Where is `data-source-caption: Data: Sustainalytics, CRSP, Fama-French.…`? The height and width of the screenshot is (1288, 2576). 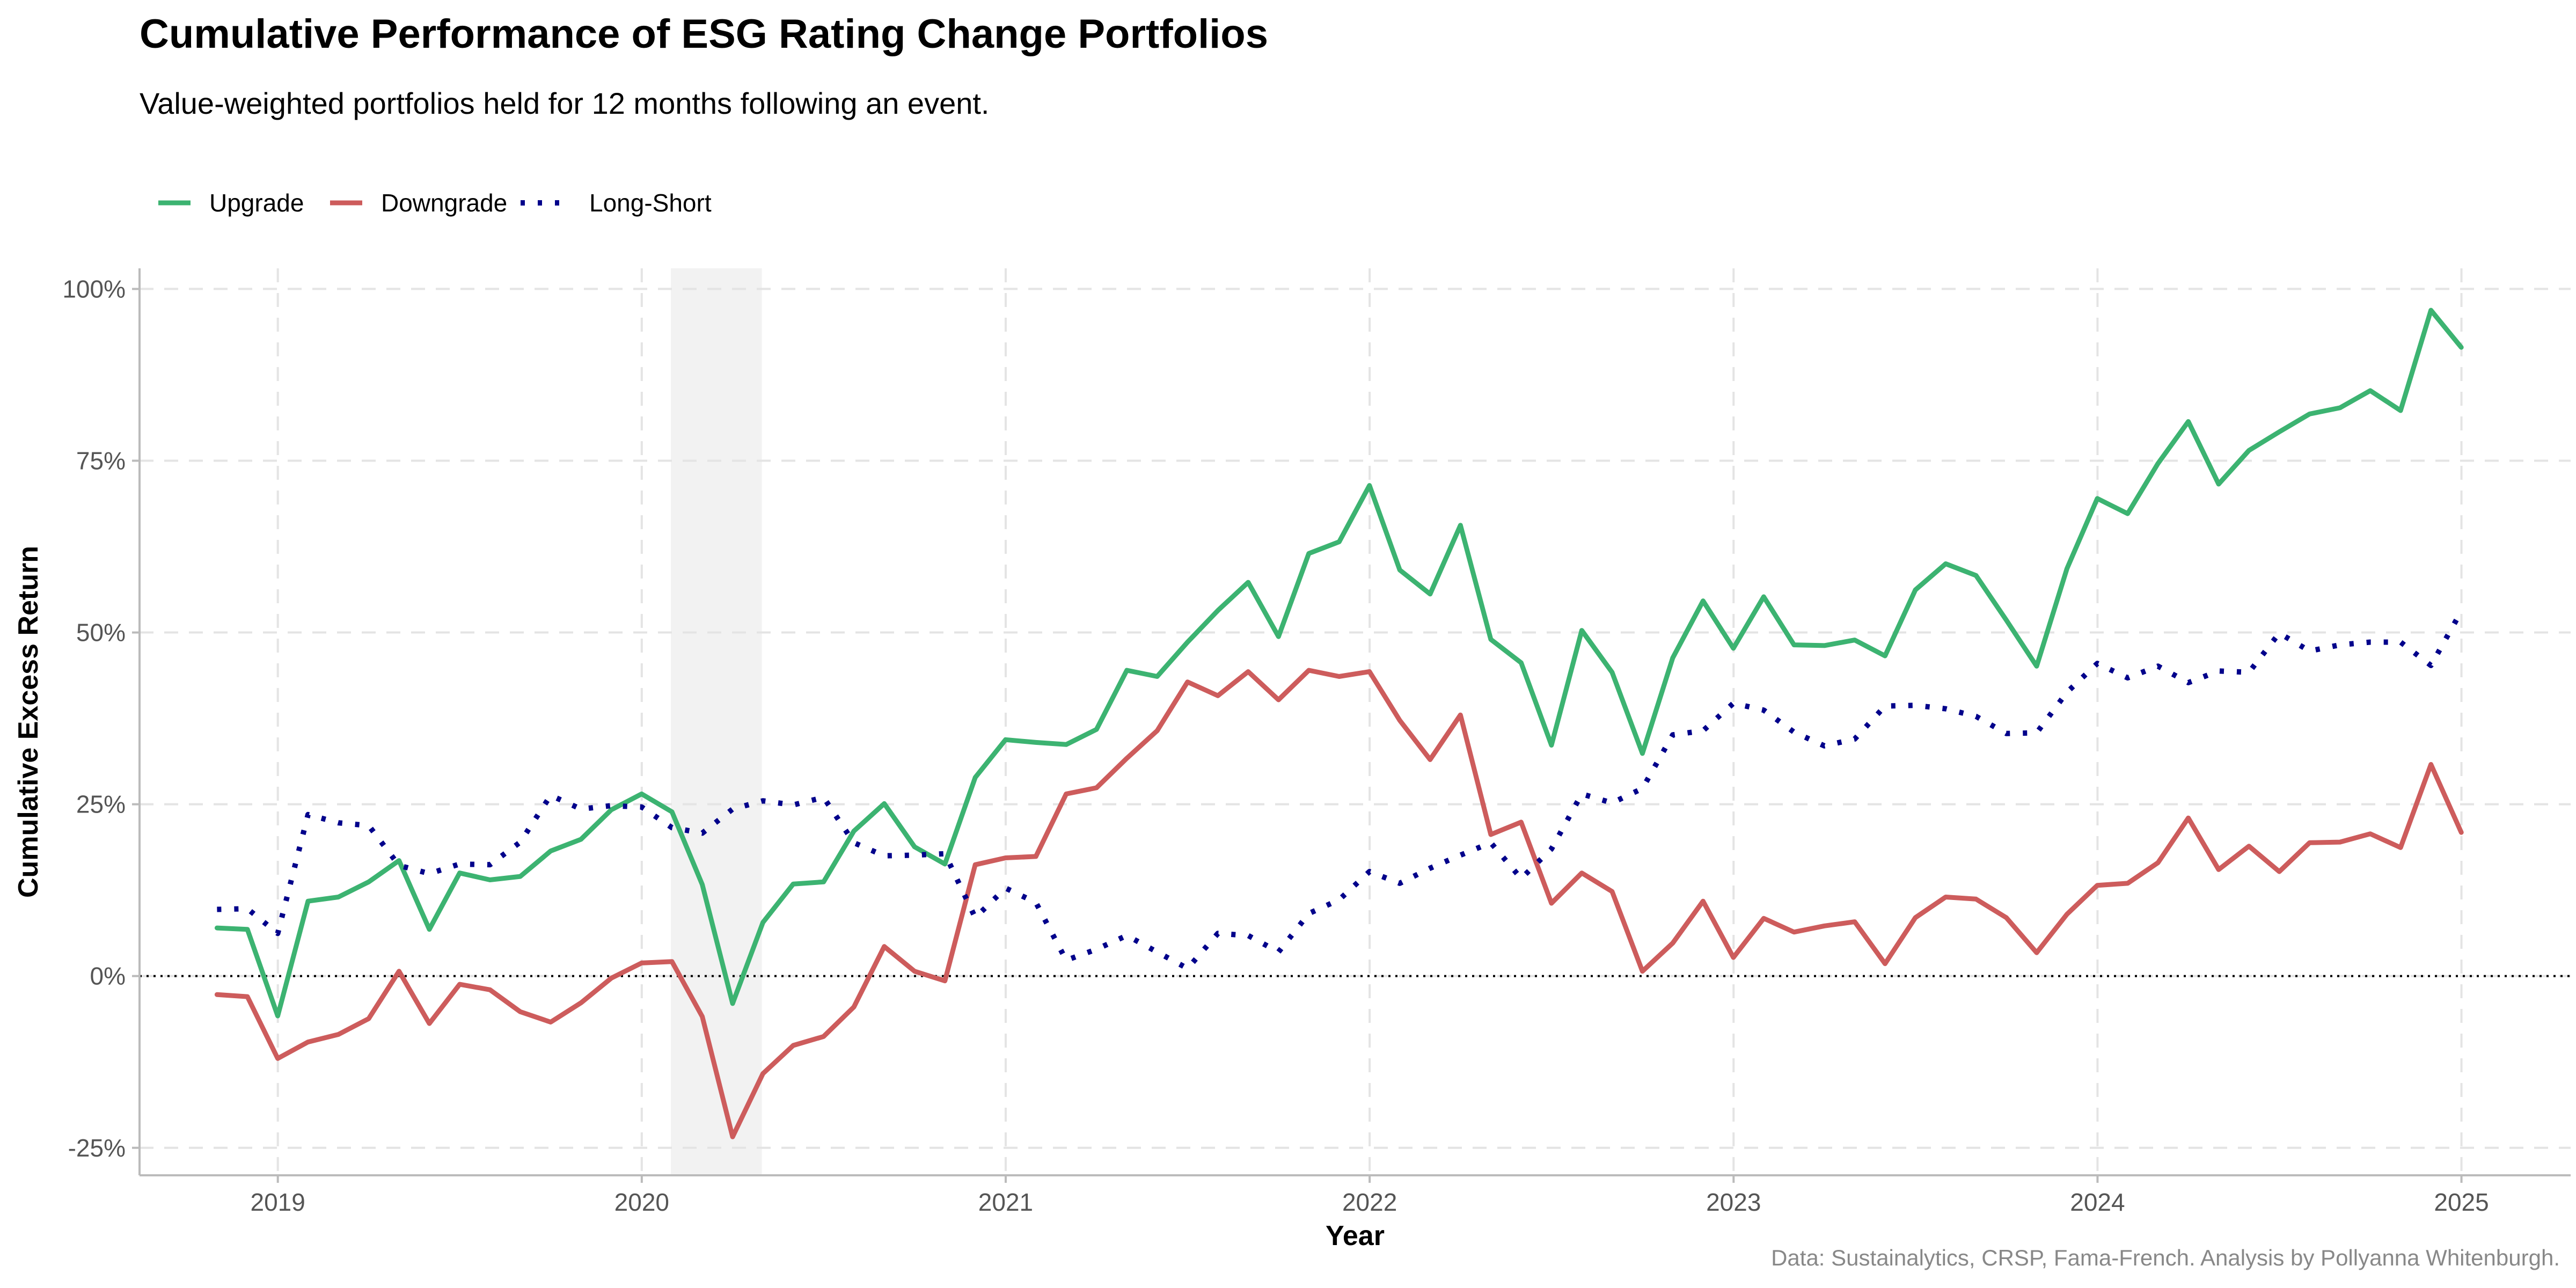 data-source-caption: Data: Sustainalytics, CRSP, Fama-French.… is located at coordinates (2165, 1257).